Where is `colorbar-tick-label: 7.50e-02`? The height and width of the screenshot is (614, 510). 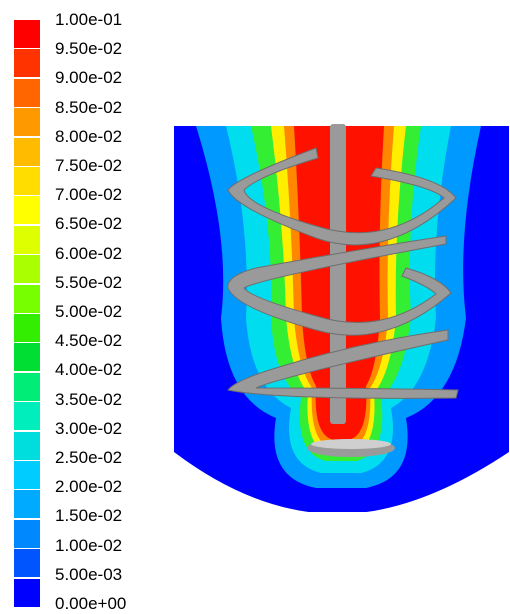 colorbar-tick-label: 7.50e-02 is located at coordinates (89, 165).